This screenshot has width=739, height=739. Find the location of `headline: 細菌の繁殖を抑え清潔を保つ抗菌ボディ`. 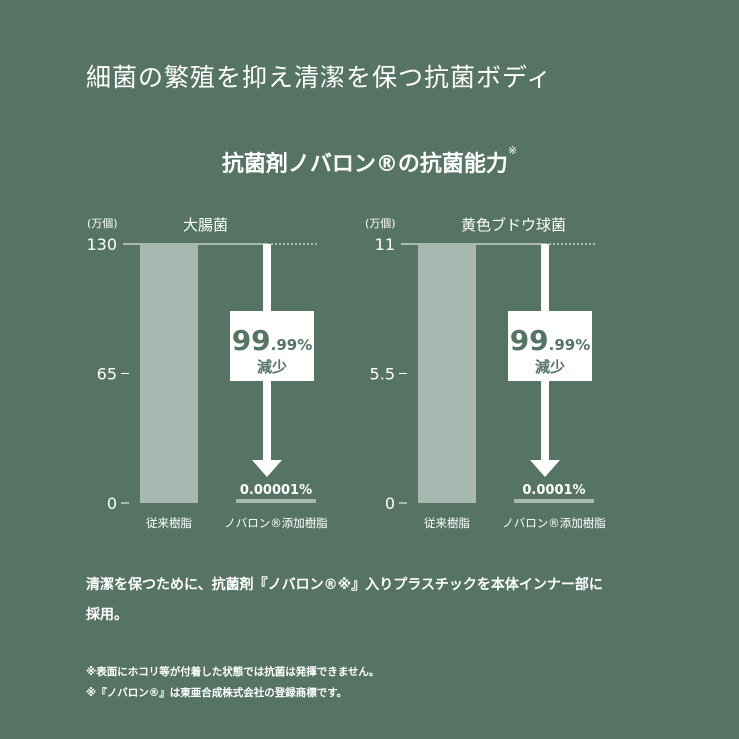

headline: 細菌の繁殖を抑え清潔を保つ抗菌ボディ is located at coordinates (319, 77).